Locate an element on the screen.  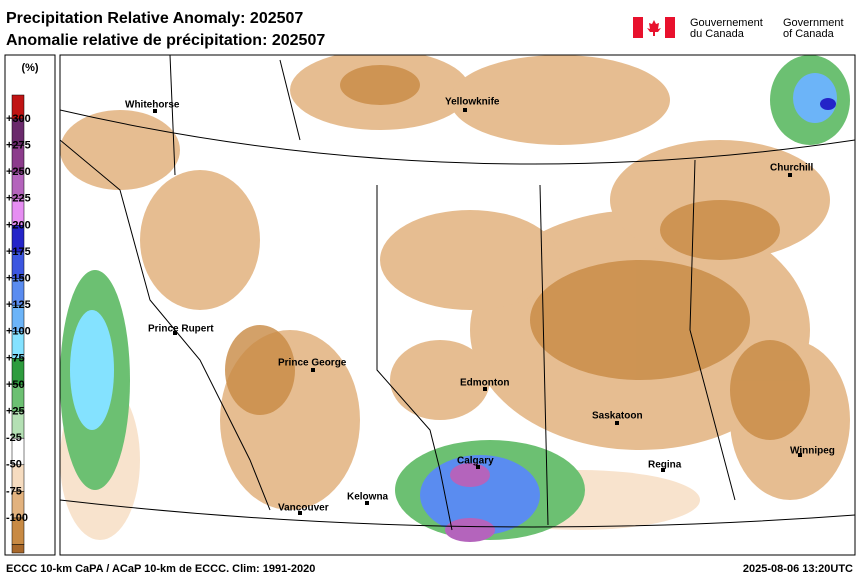
city-label: Kelowna is located at coordinates (368, 497).